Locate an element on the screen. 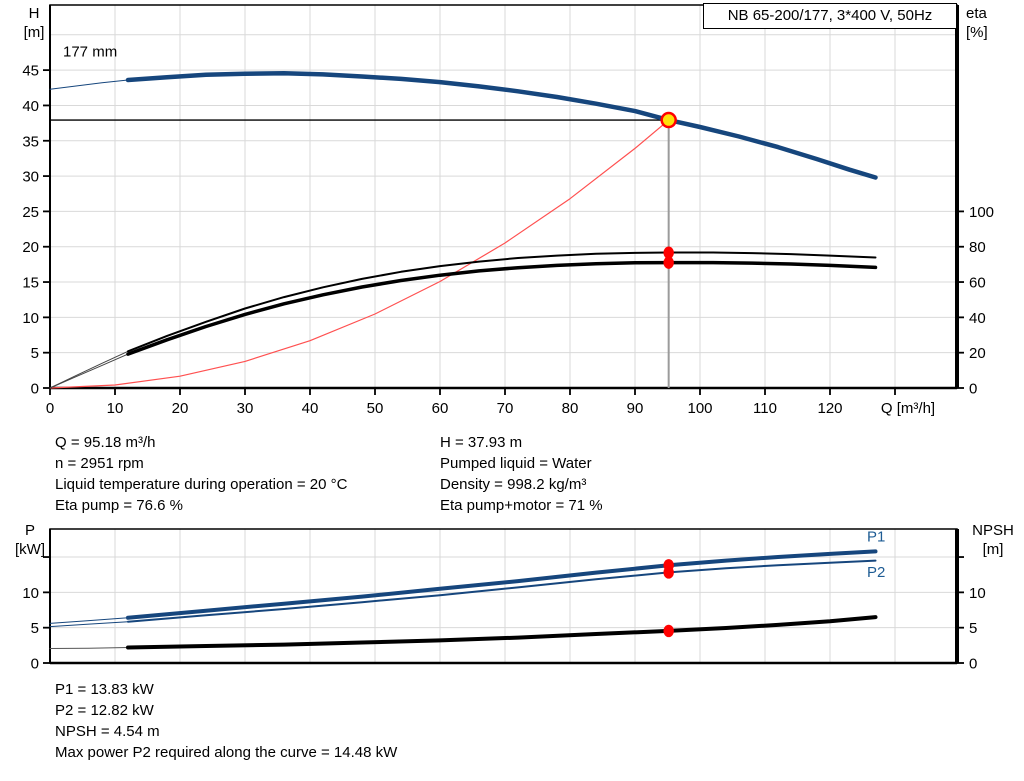  npsh-point is located at coordinates (668, 631).